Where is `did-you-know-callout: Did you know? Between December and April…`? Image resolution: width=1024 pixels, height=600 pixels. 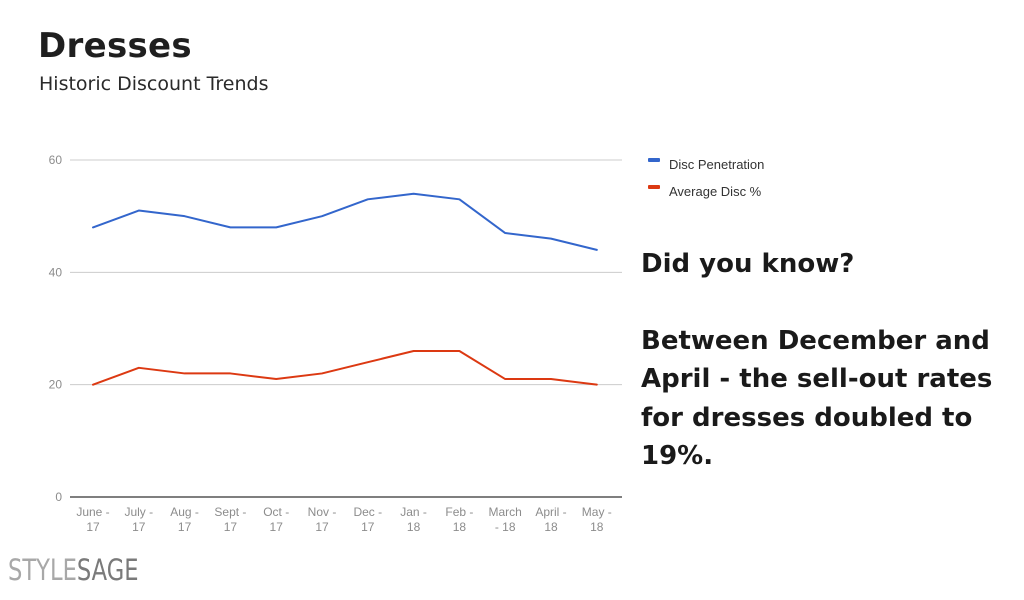
did-you-know-callout: Did you know? Between December and April… is located at coordinates (821, 360).